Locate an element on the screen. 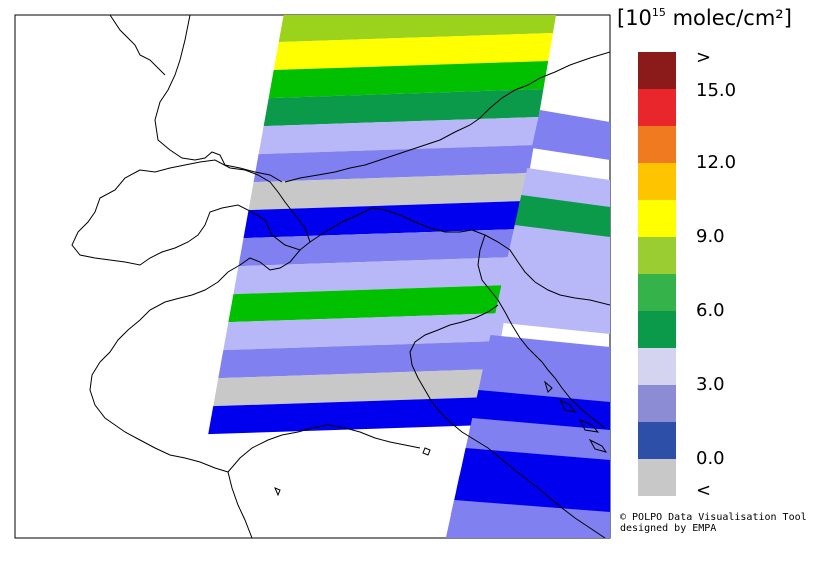 This screenshot has height=566, width=813. coast-croatia is located at coordinates (551, 364).